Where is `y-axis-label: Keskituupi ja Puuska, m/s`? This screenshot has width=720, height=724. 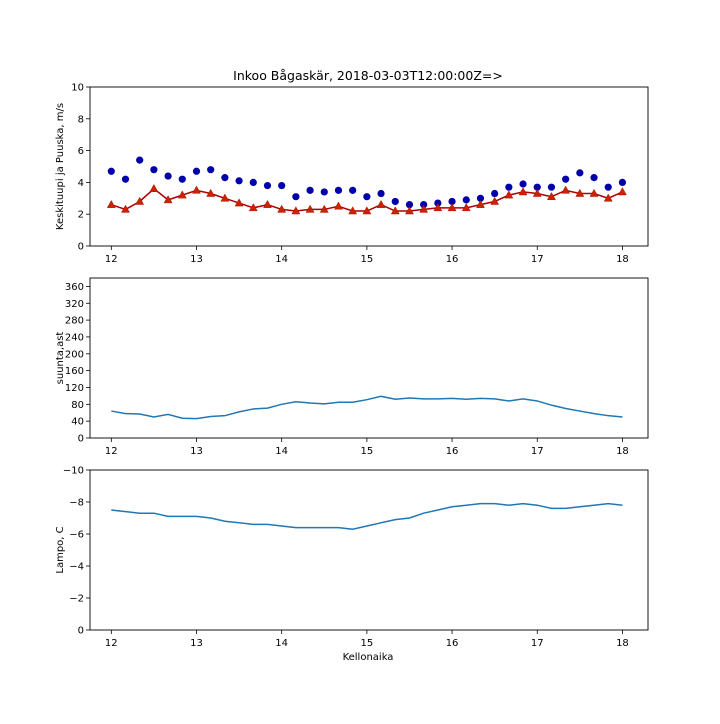
y-axis-label: Keskituupi ja Puuska, m/s is located at coordinates (60, 166).